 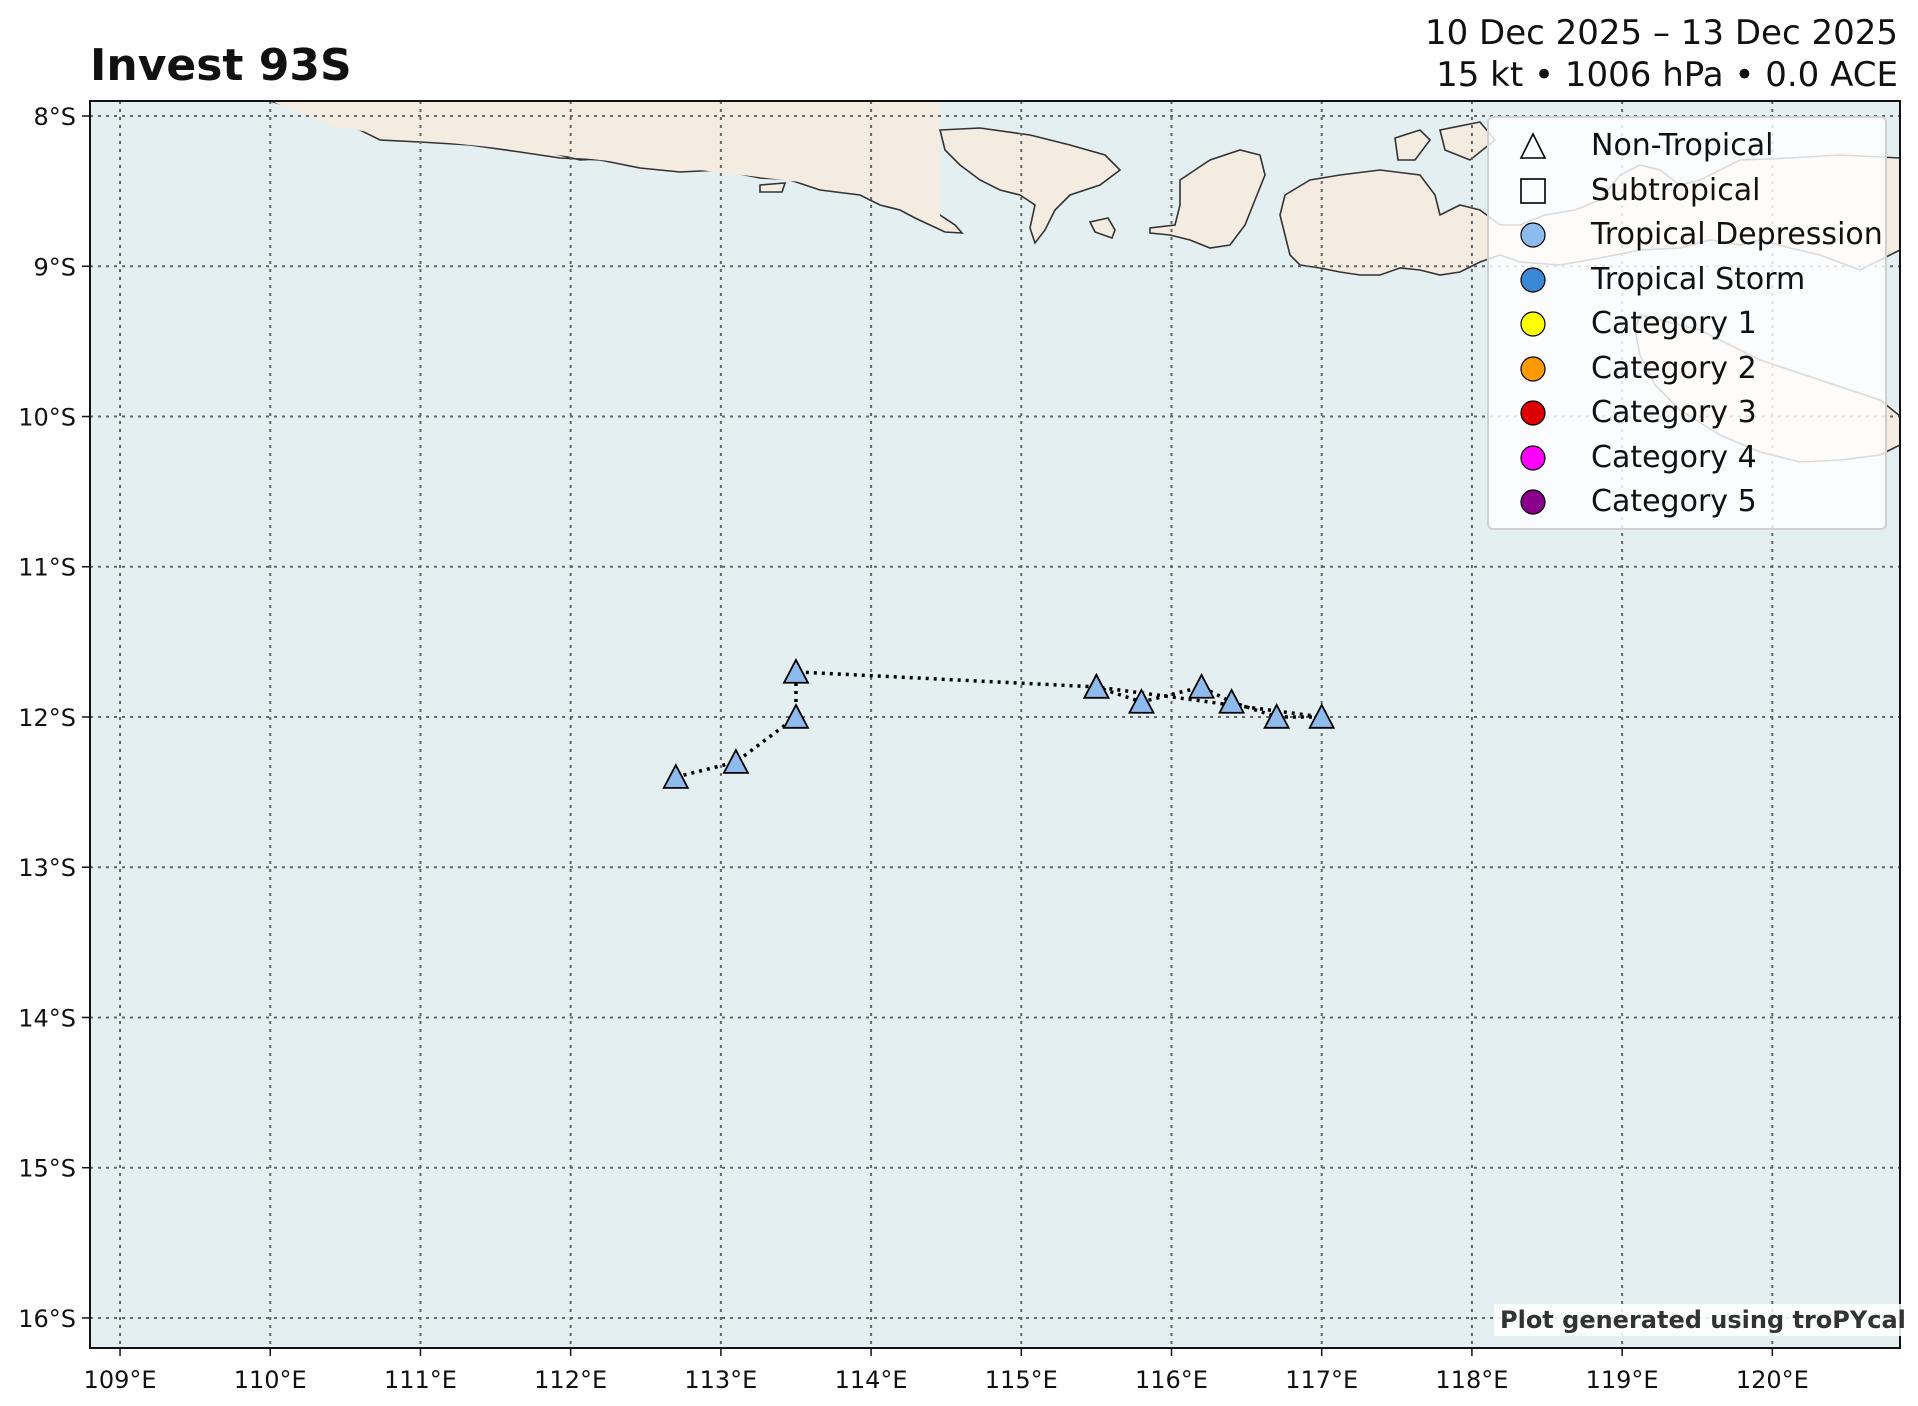 I want to click on madura-islet, so click(x=773, y=187).